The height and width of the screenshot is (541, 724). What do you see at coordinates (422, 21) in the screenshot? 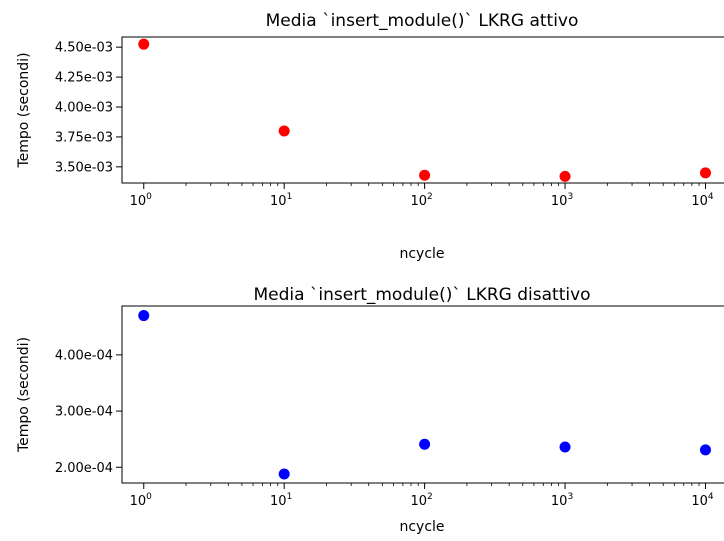
I see `chart-title: Media `insert_module()` LKRG attivo` at bounding box center [422, 21].